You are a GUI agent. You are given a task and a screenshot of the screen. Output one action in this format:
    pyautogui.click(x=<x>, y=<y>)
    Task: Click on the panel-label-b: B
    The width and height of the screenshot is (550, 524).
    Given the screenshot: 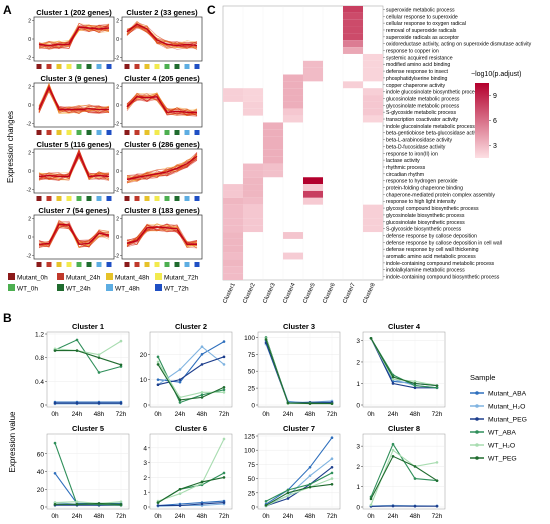 What is the action you would take?
    pyautogui.click(x=7, y=318)
    